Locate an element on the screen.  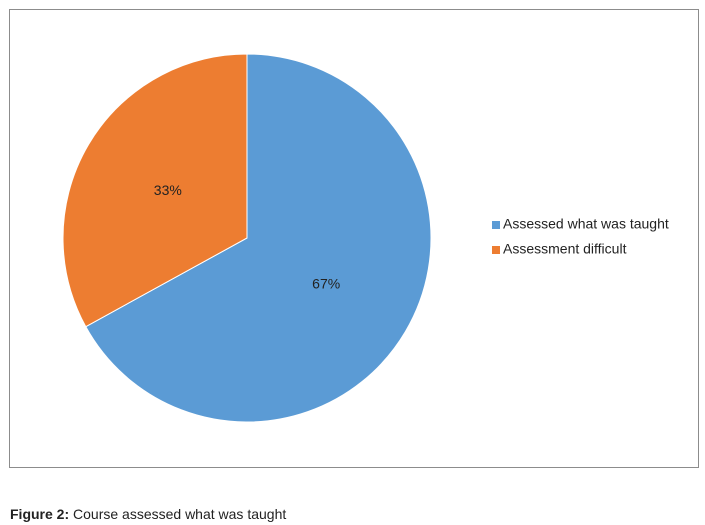
legend-label: Assessment difficult is located at coordinates (565, 249).